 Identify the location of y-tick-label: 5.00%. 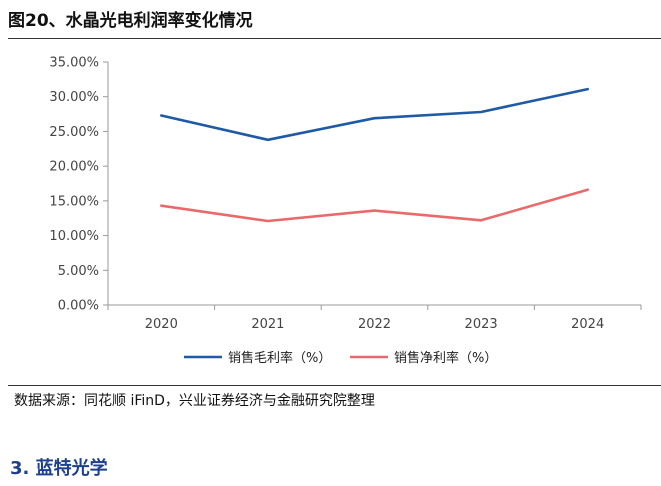
(78, 271).